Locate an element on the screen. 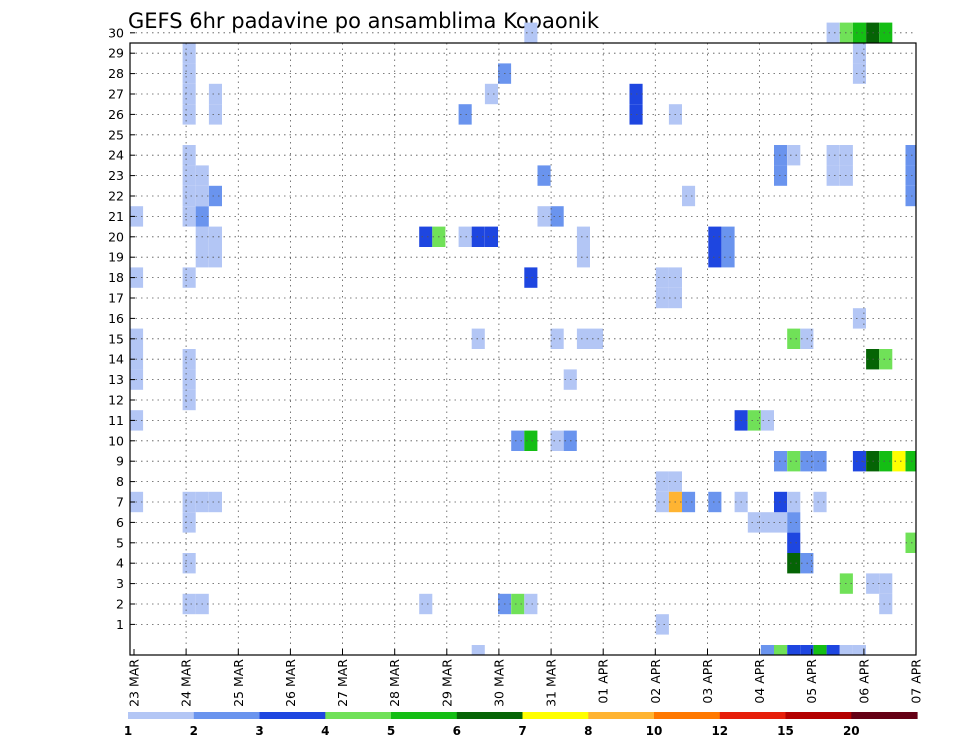 The image size is (960, 742). y-tick-label: 18 is located at coordinates (116, 277).